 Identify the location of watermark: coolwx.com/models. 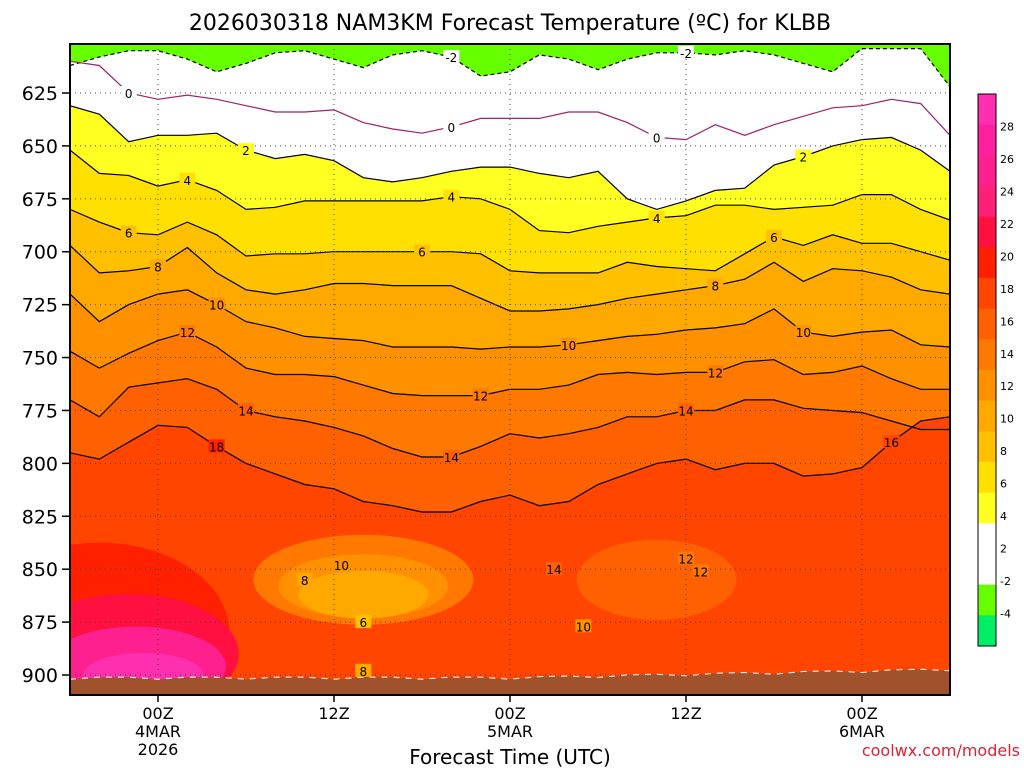
(941, 750).